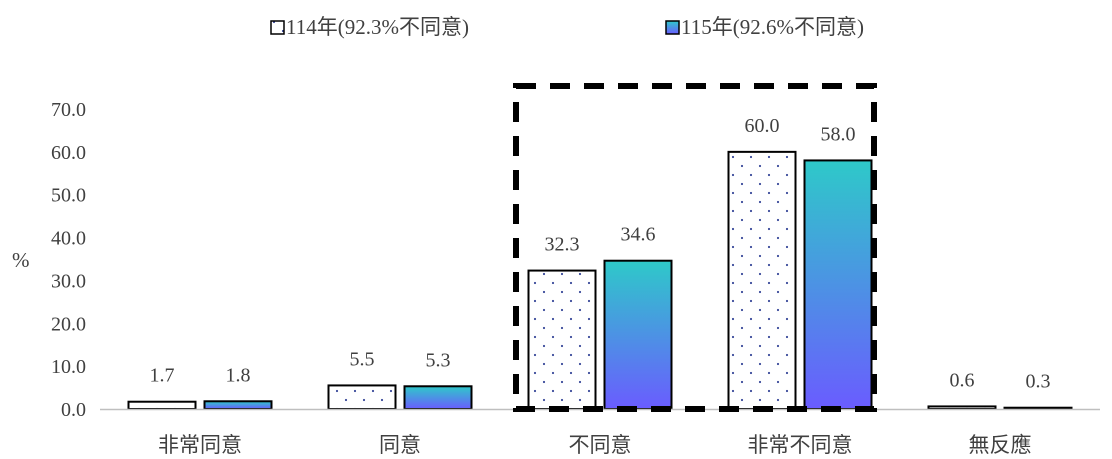 The height and width of the screenshot is (459, 1112). What do you see at coordinates (68, 110) in the screenshot?
I see `y-tick-label: 70.0` at bounding box center [68, 110].